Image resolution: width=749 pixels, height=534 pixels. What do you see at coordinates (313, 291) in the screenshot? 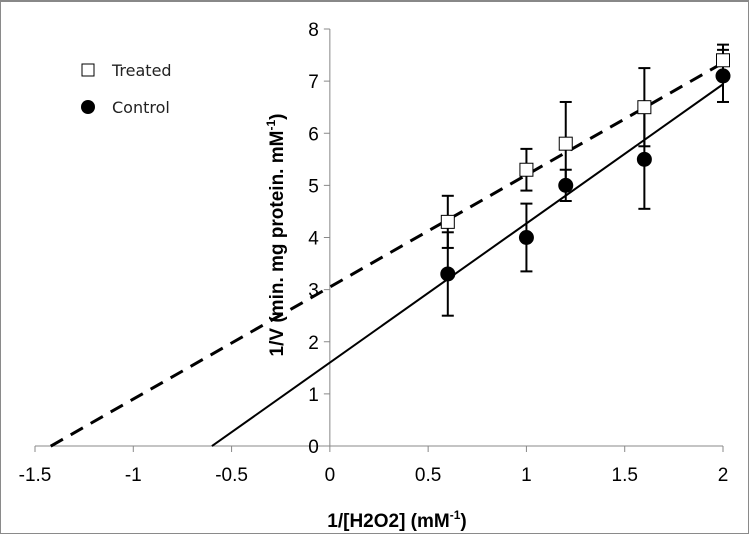
I see `y-tick-label: 3` at bounding box center [313, 291].